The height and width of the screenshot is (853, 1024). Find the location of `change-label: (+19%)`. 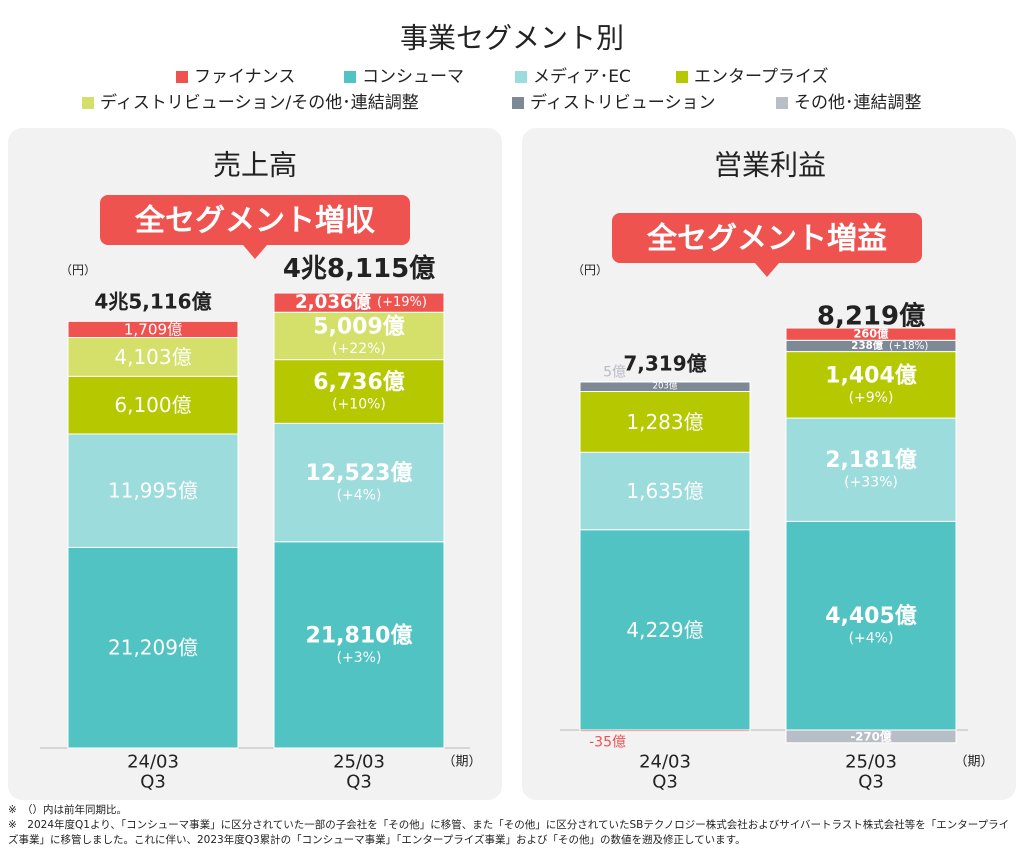

change-label: (+19%) is located at coordinates (402, 302).